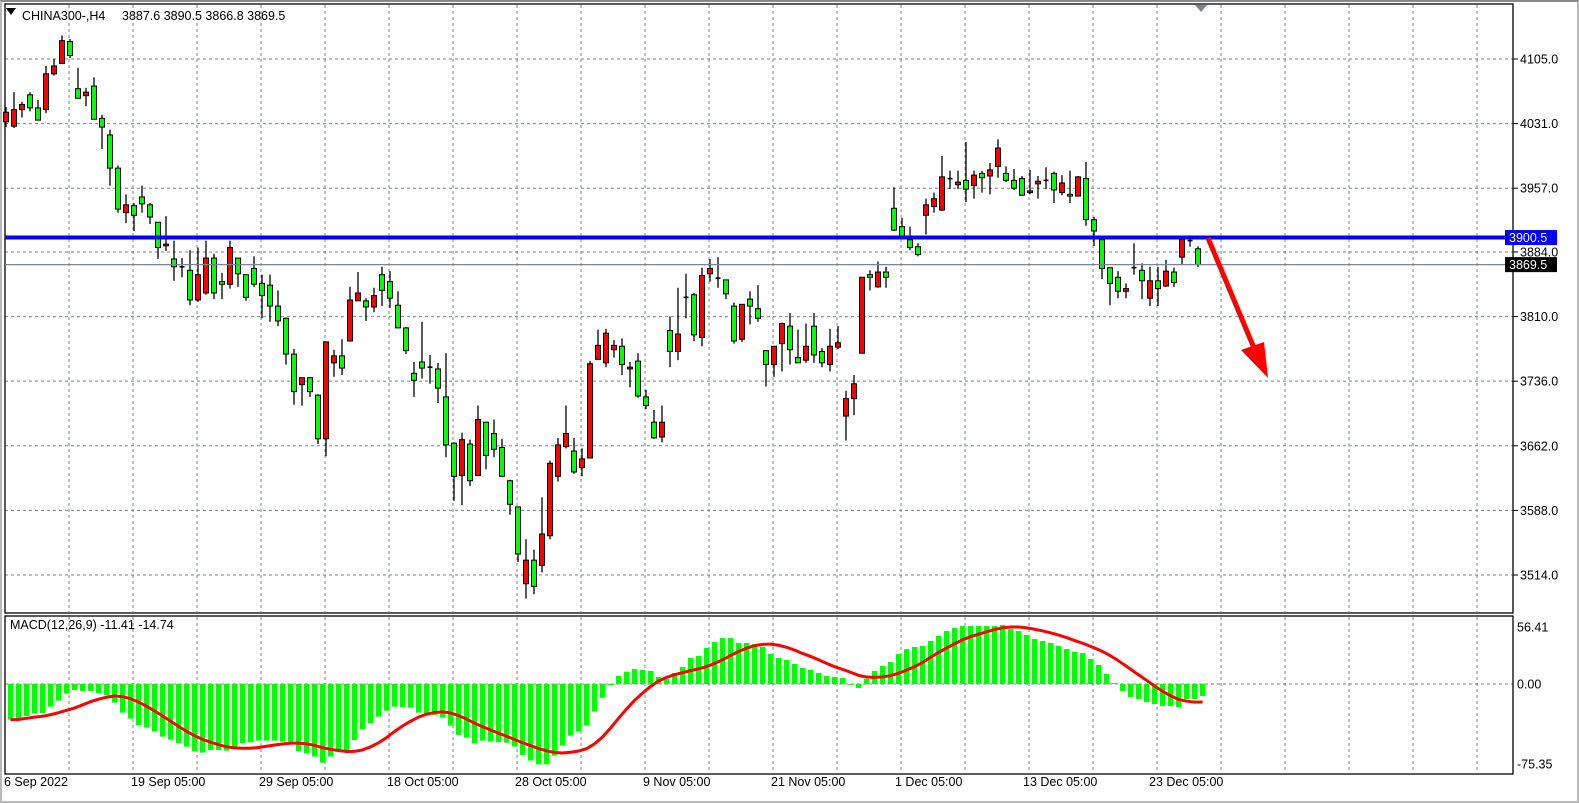  What do you see at coordinates (1236, 307) in the screenshot?
I see `red-arrow-down` at bounding box center [1236, 307].